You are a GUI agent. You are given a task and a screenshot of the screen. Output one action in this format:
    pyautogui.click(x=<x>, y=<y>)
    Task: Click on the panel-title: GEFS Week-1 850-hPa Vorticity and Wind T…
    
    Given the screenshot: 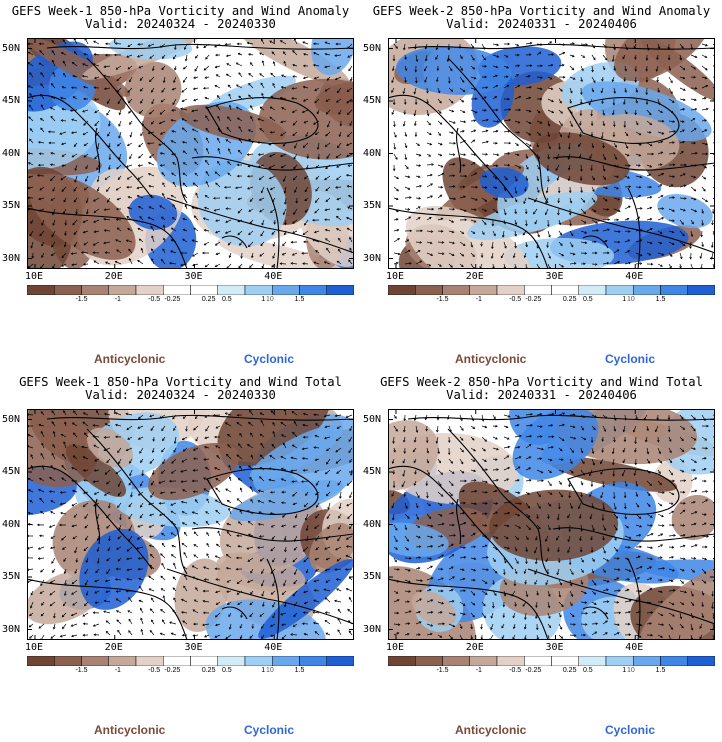 What is the action you would take?
    pyautogui.click(x=180, y=382)
    